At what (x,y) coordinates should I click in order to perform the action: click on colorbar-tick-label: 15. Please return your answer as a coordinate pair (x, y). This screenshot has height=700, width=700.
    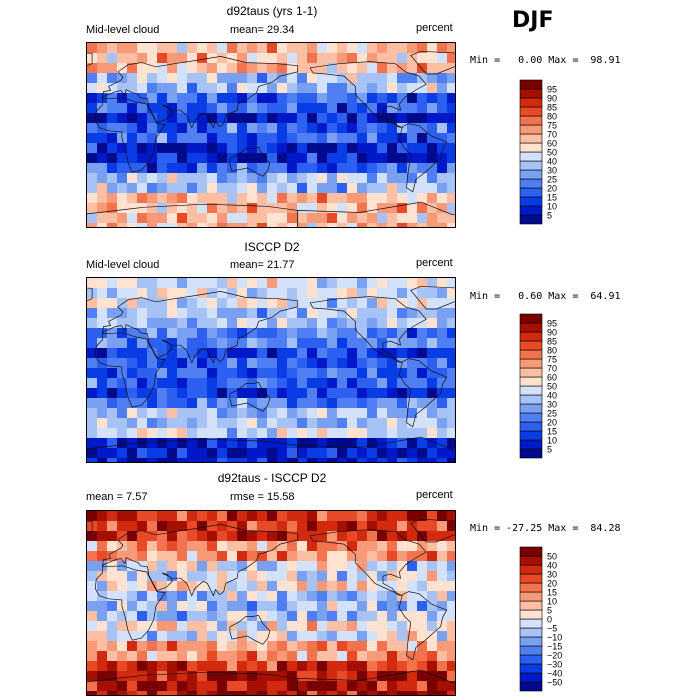
    Looking at the image, I should click on (552, 198).